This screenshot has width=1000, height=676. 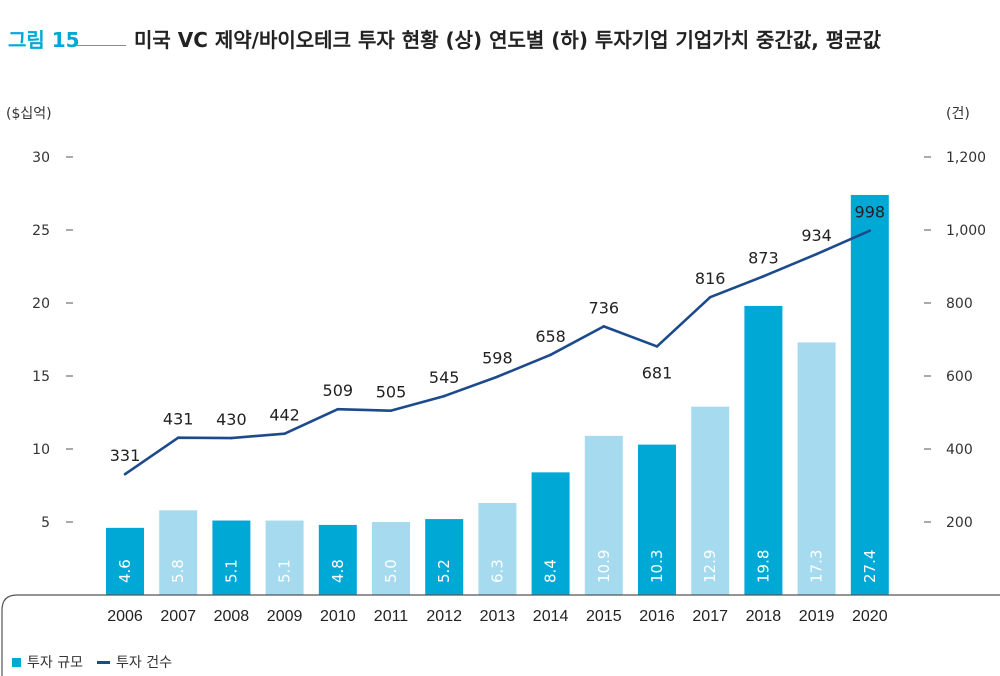 I want to click on bar-value-label: 4.6, so click(x=125, y=571).